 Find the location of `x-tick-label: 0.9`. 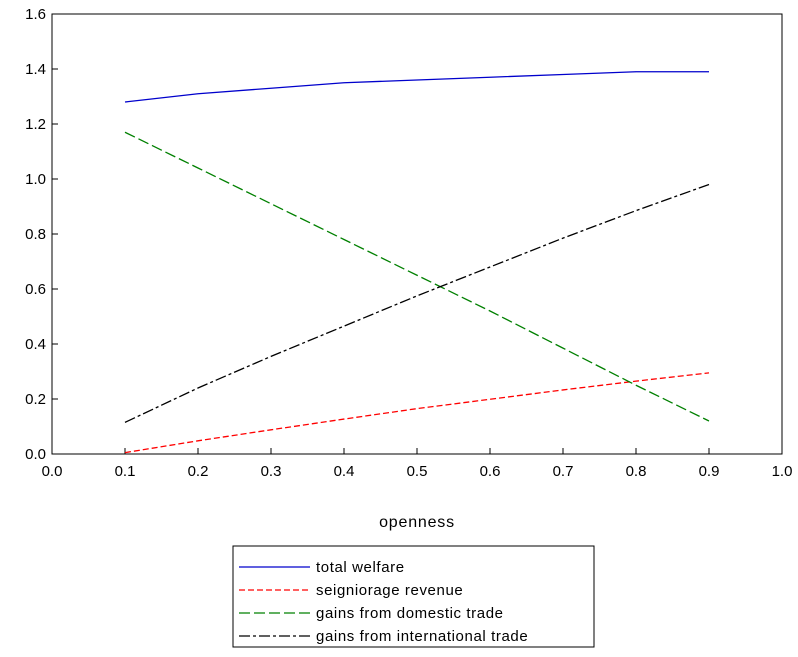

x-tick-label: 0.9 is located at coordinates (709, 471).